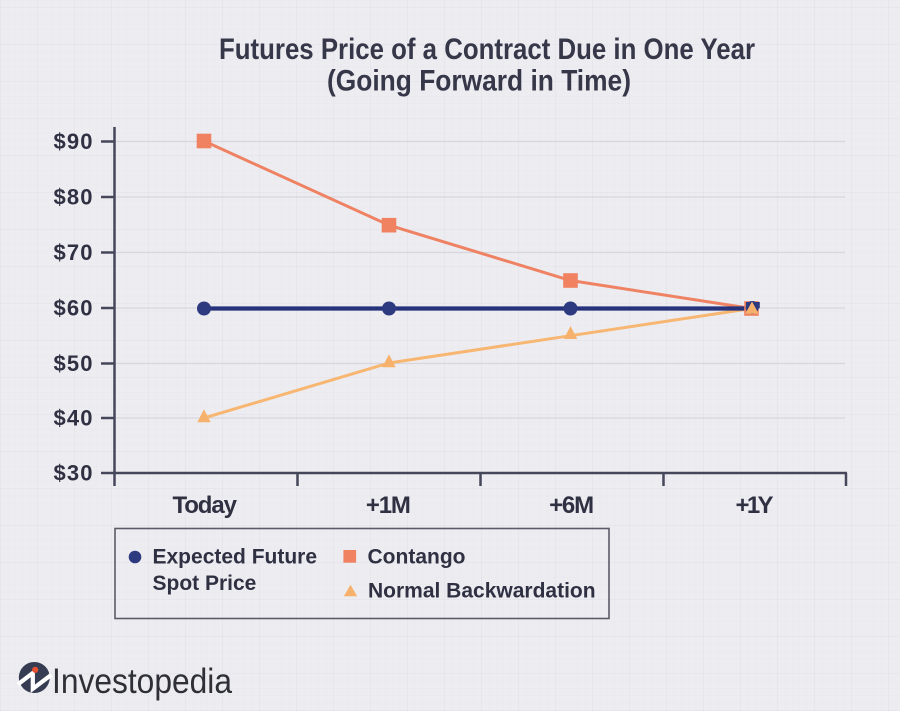 The width and height of the screenshot is (900, 711). What do you see at coordinates (204, 505) in the screenshot?
I see `svg-text: Today` at bounding box center [204, 505].